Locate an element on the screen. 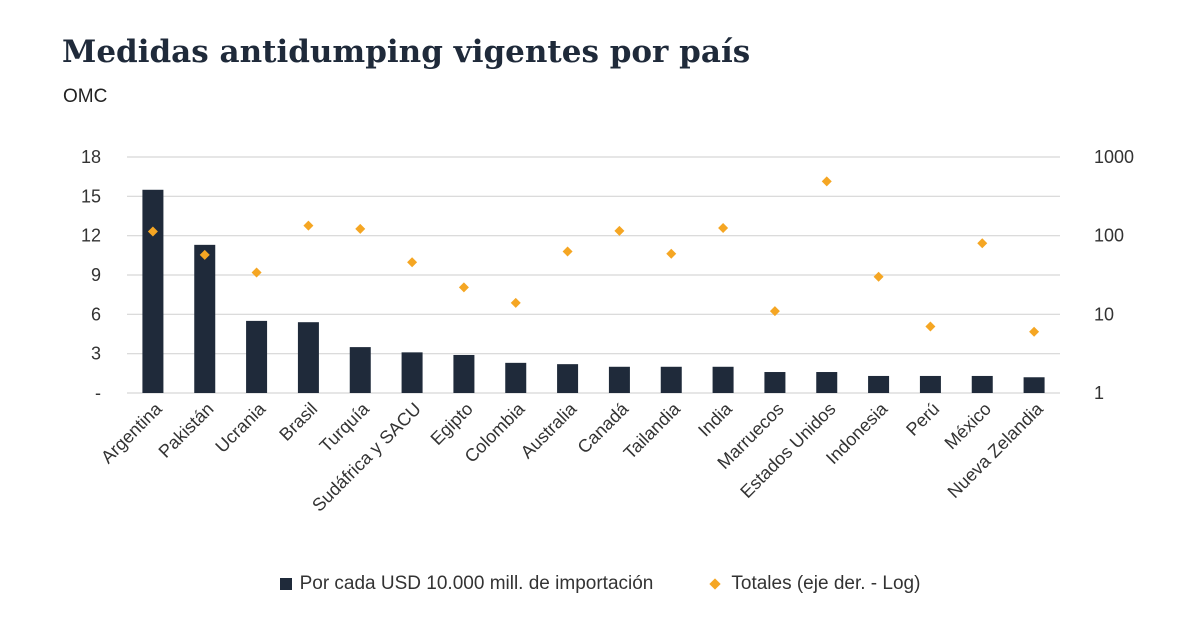 The image size is (1200, 617). right-tick-label: 100 is located at coordinates (1109, 236).